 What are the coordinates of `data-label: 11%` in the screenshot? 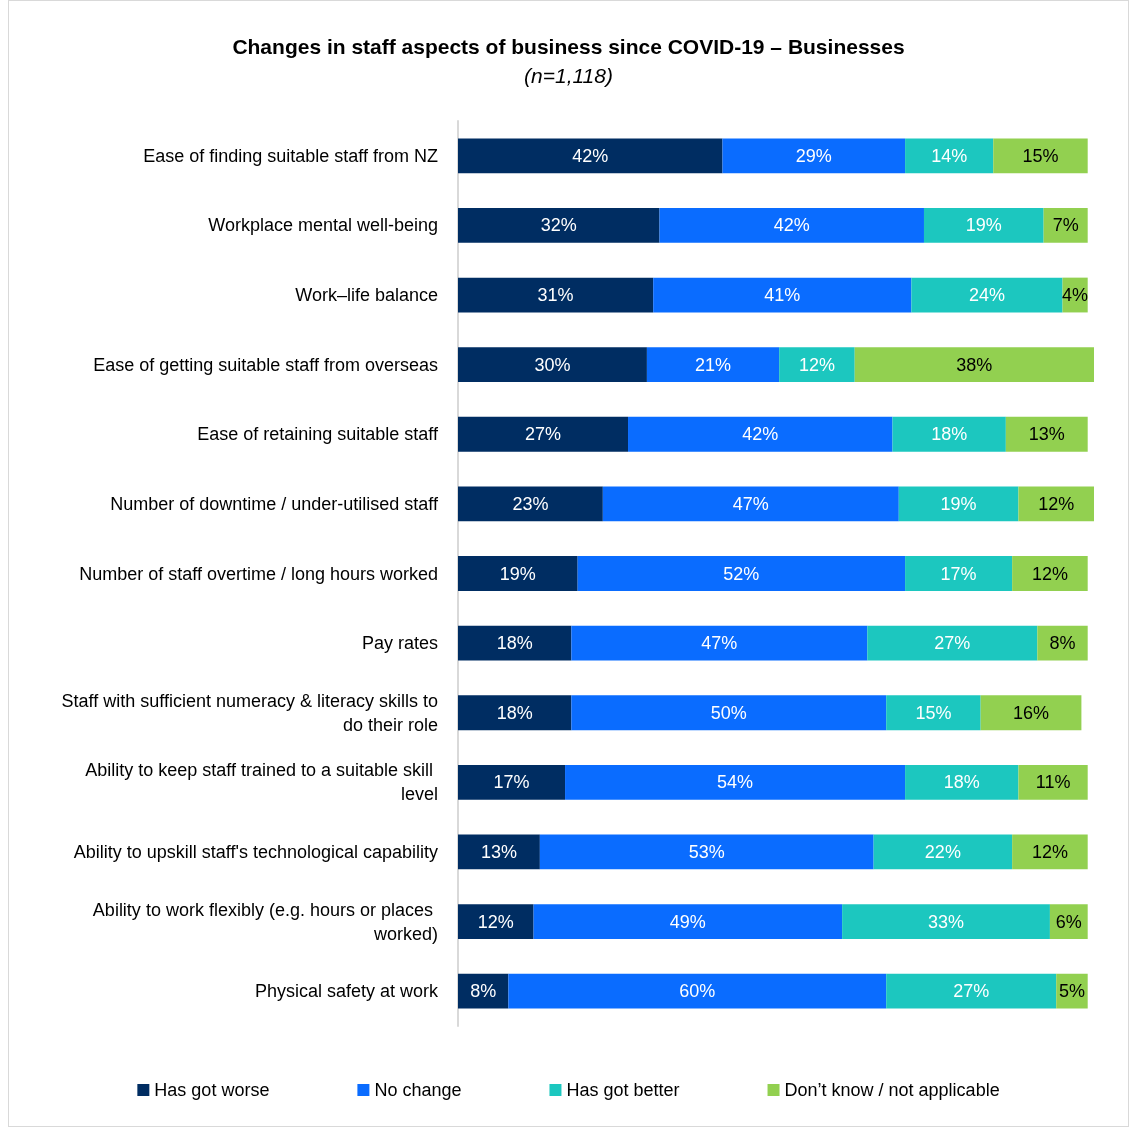 It's located at (1053, 782).